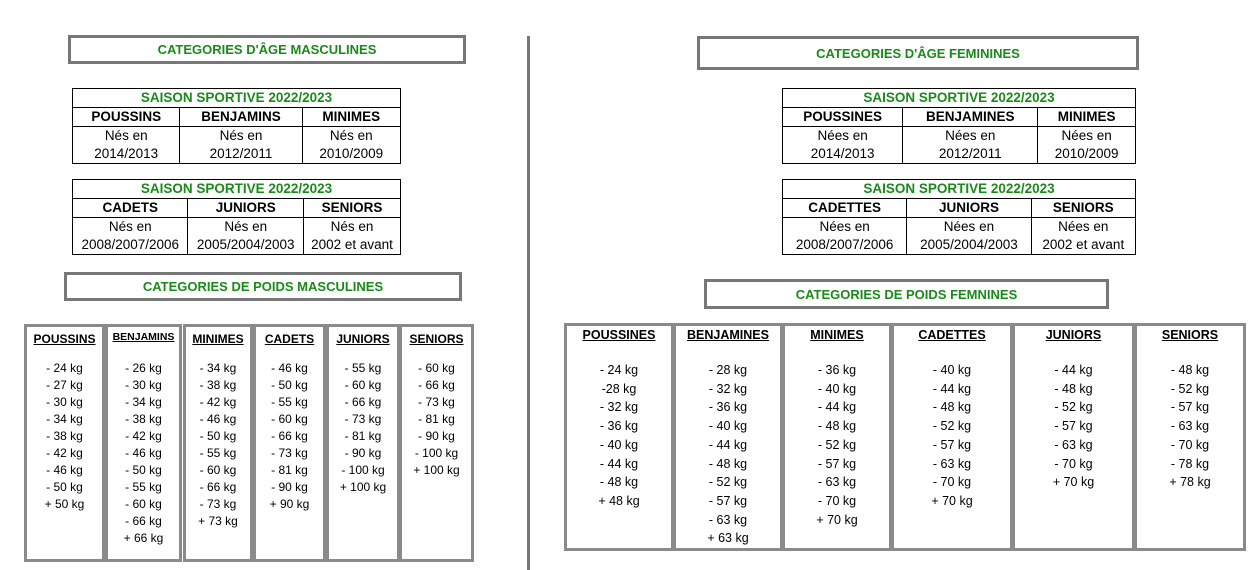 The height and width of the screenshot is (570, 1259). Describe the element at coordinates (1083, 208) in the screenshot. I see `category-header: SENIORS` at that location.